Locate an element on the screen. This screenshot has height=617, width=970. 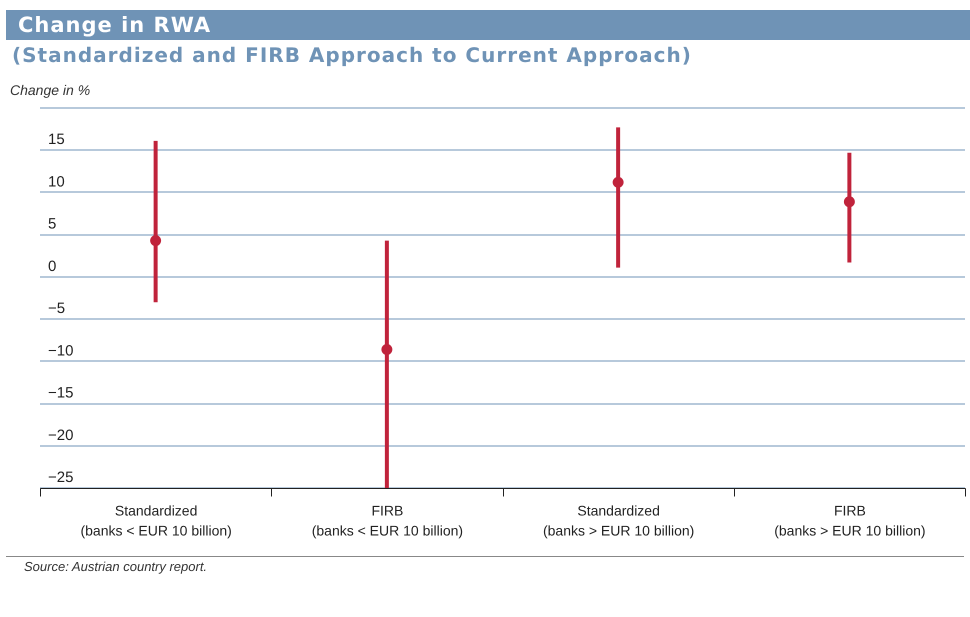
y-tick-label: −25 is located at coordinates (61, 477).